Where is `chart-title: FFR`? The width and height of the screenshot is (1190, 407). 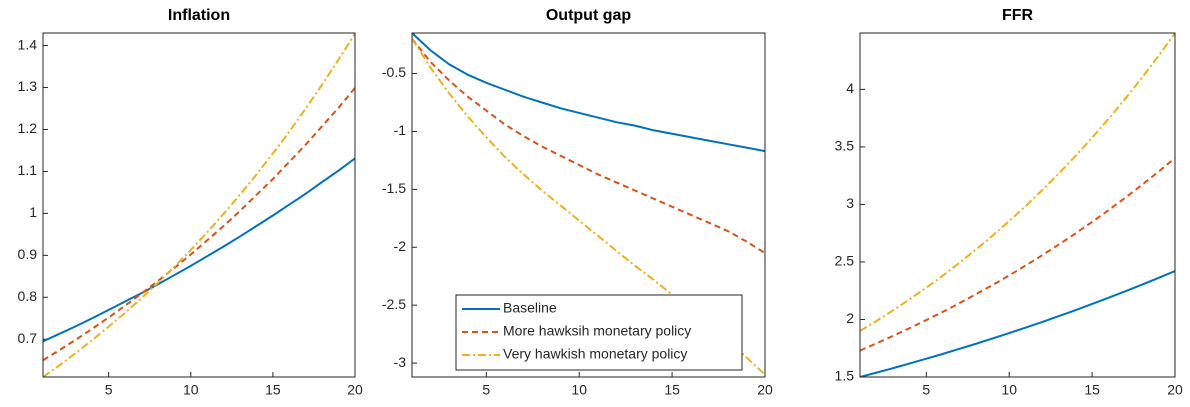
chart-title: FFR is located at coordinates (1018, 15).